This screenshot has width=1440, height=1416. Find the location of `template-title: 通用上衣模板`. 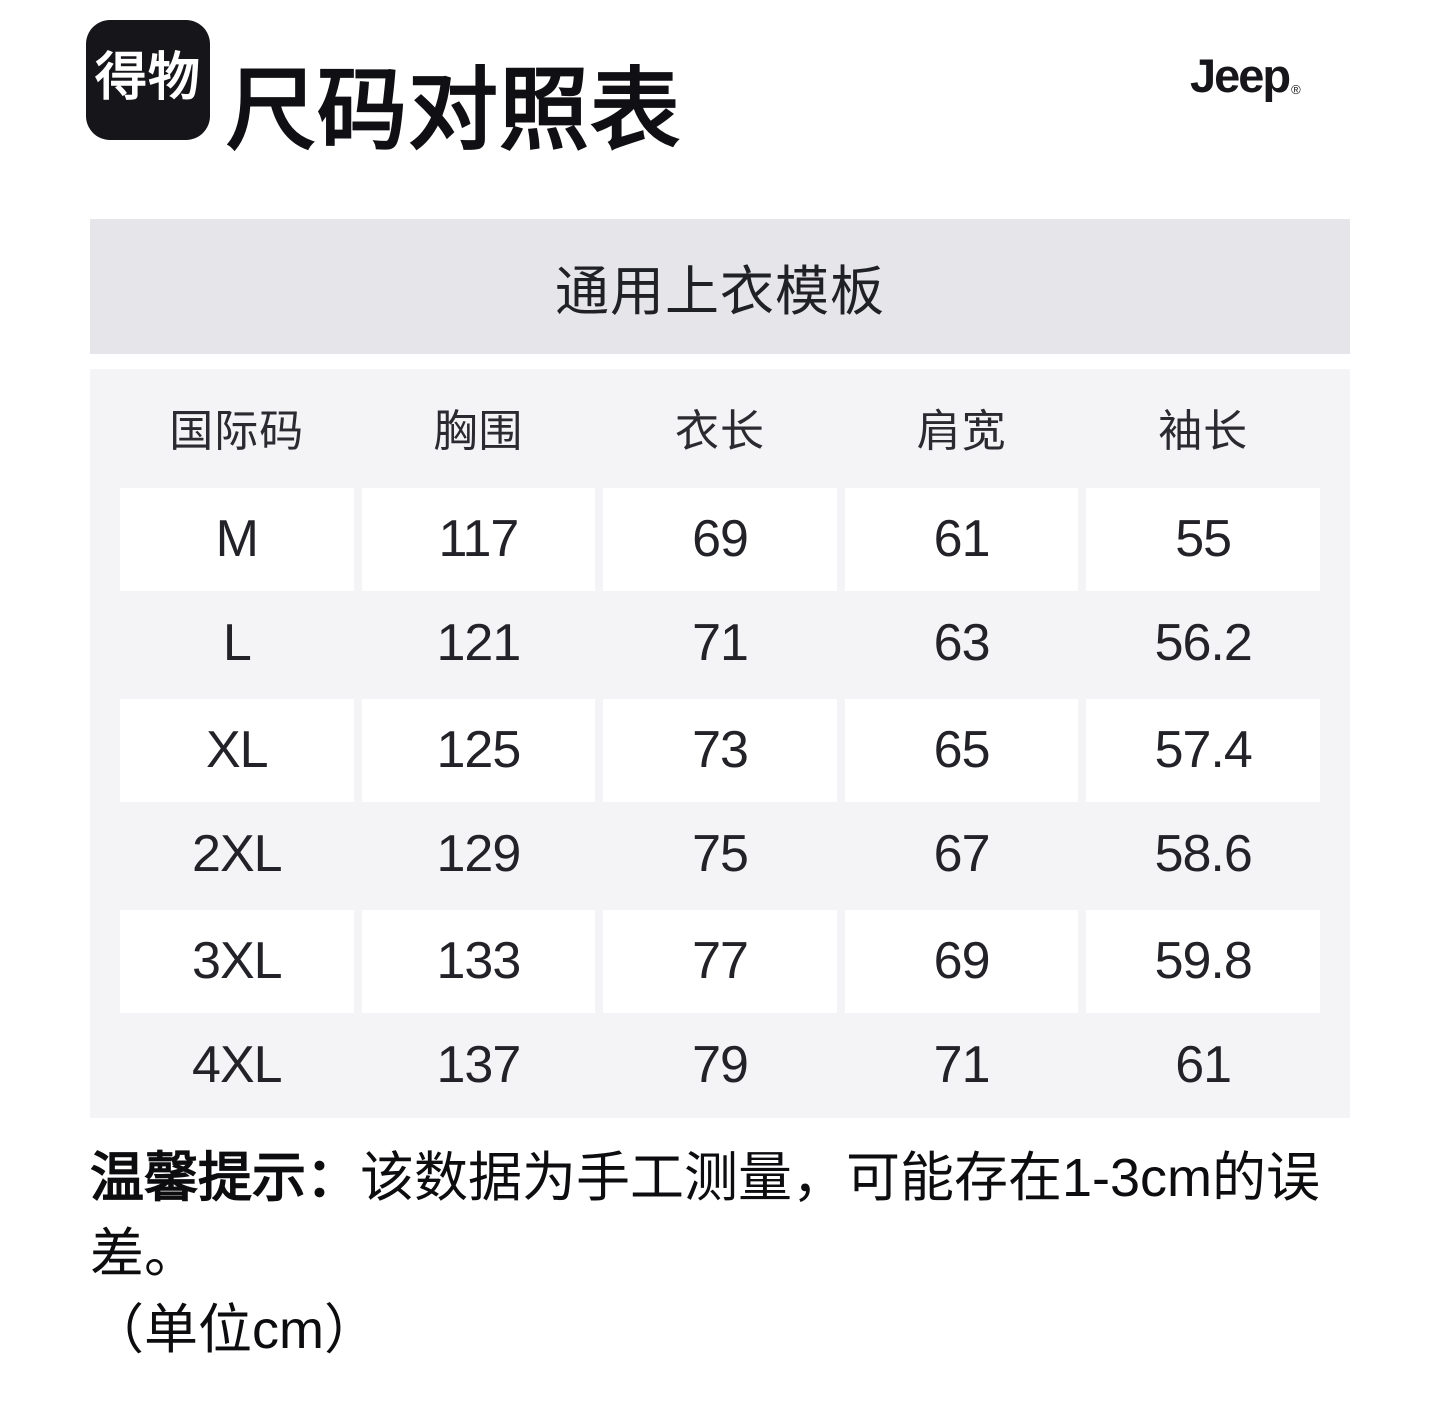

template-title: 通用上衣模板 is located at coordinates (720, 292).